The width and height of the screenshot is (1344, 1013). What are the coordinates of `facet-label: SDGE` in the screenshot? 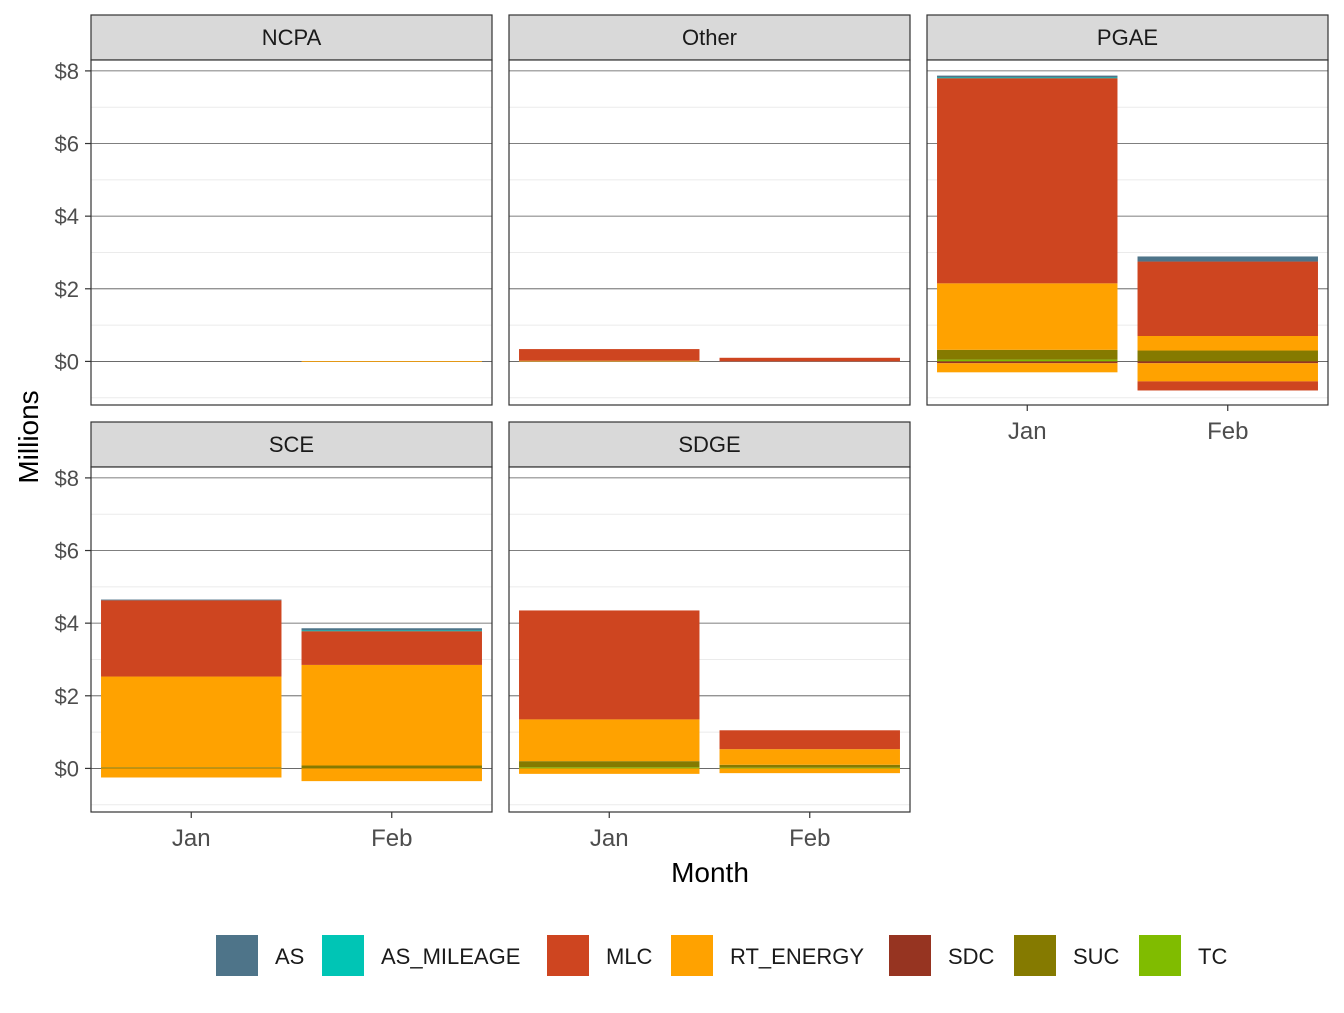 It's located at (709, 444).